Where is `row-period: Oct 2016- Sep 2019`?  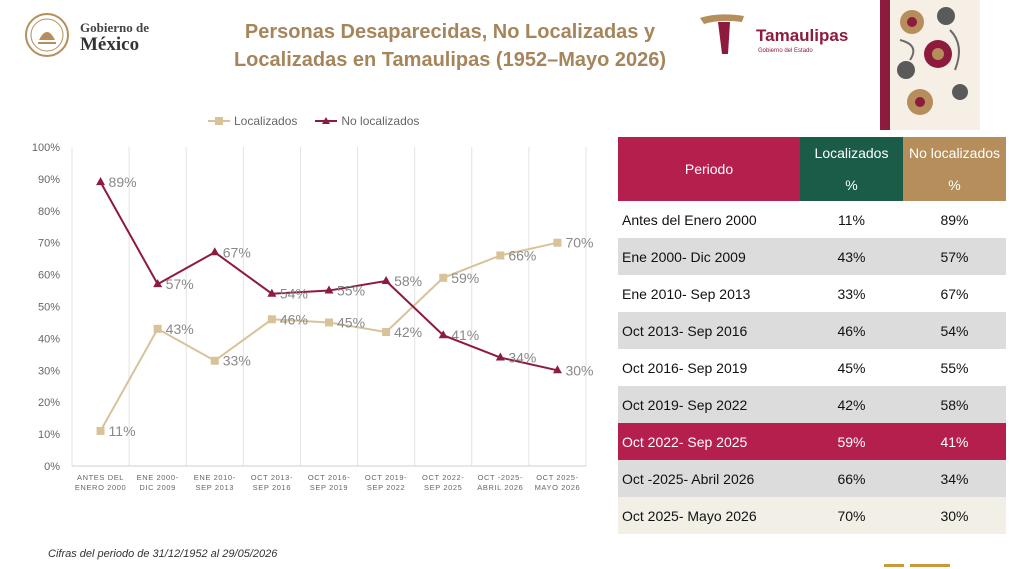 row-period: Oct 2016- Sep 2019 is located at coordinates (709, 367).